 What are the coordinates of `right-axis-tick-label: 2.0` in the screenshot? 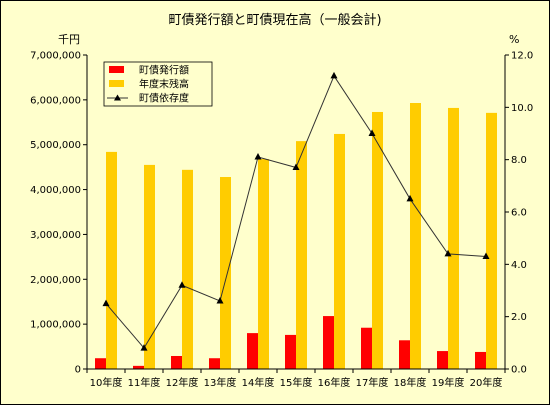 It's located at (519, 317).